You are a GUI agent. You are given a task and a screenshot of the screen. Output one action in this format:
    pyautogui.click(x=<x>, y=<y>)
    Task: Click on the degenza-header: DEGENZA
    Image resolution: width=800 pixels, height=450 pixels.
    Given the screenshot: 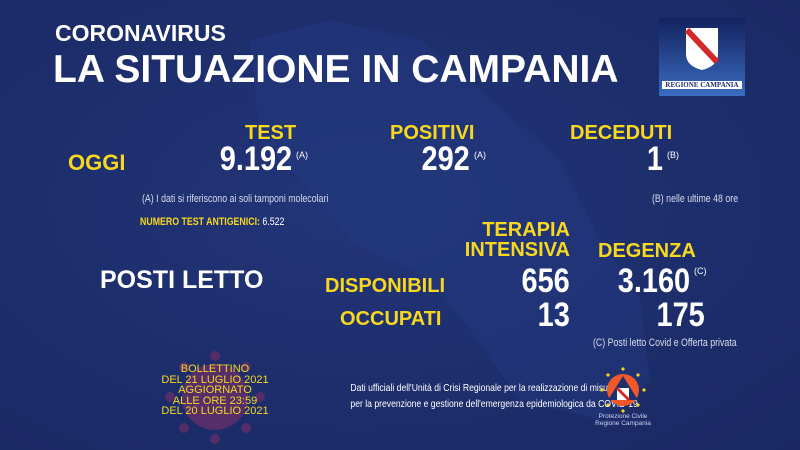 What is the action you would take?
    pyautogui.click(x=647, y=251)
    